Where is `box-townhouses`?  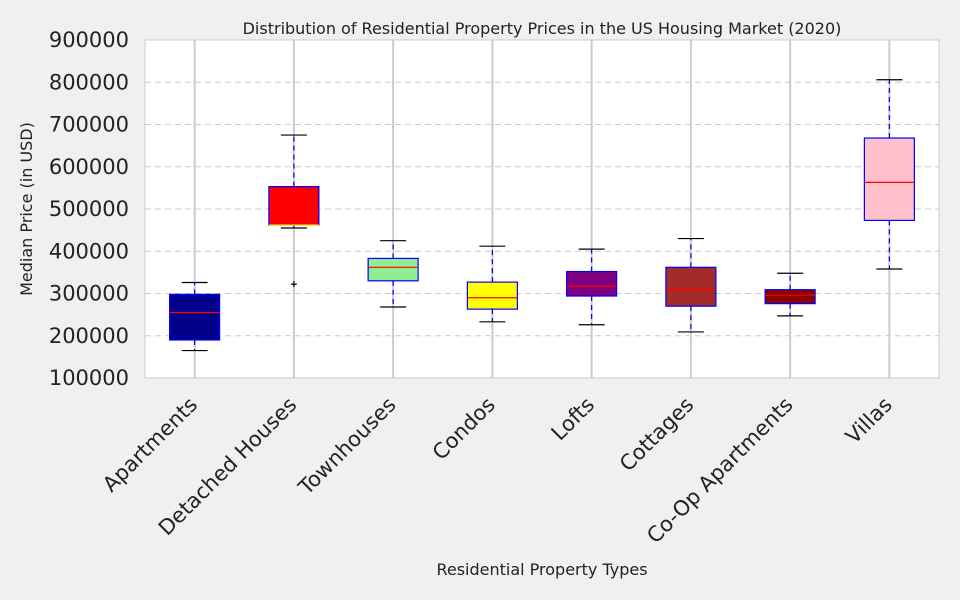
box-townhouses is located at coordinates (393, 274).